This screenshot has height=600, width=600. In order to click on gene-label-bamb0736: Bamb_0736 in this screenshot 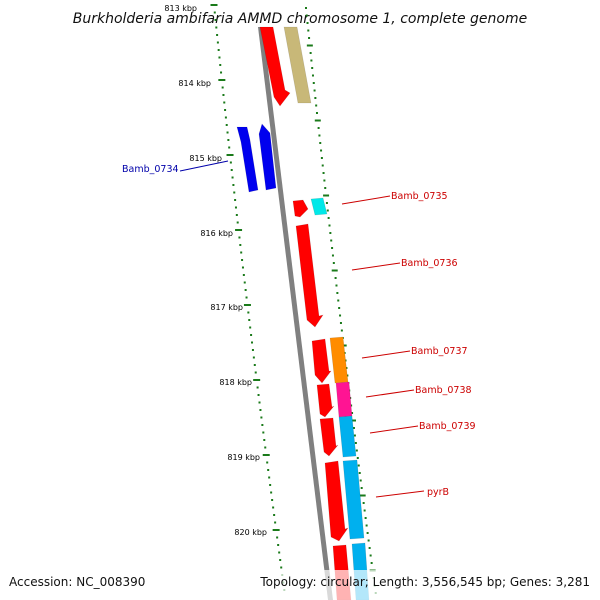, I will do `click(429, 263)`.